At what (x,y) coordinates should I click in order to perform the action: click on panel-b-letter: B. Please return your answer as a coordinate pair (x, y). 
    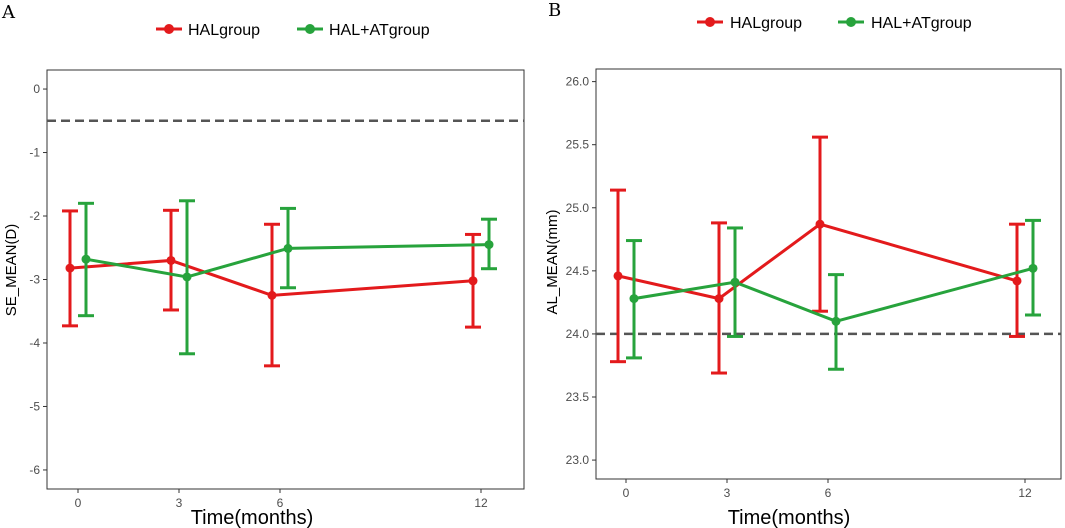
    Looking at the image, I should click on (554, 10).